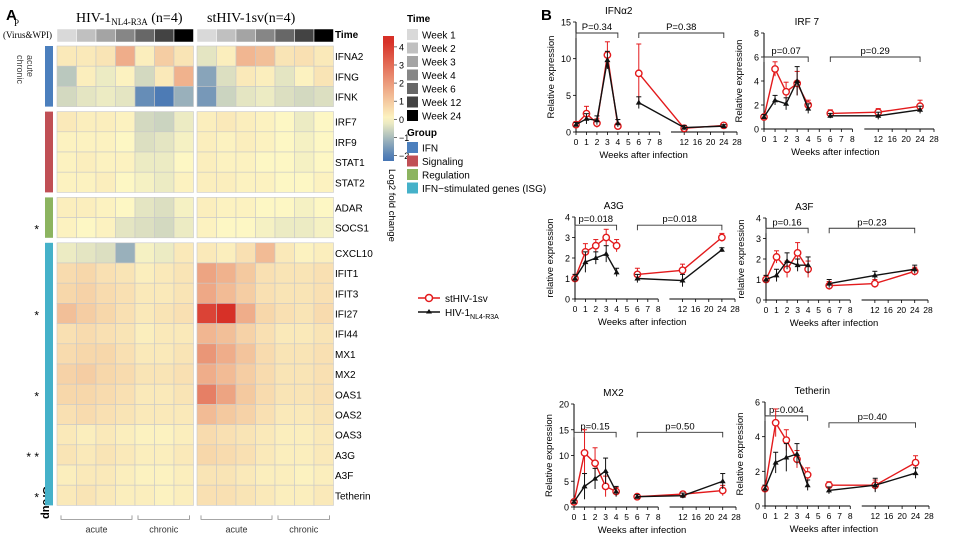  What do you see at coordinates (709, 309) in the screenshot?
I see `x-tick-label: 20` at bounding box center [709, 309].